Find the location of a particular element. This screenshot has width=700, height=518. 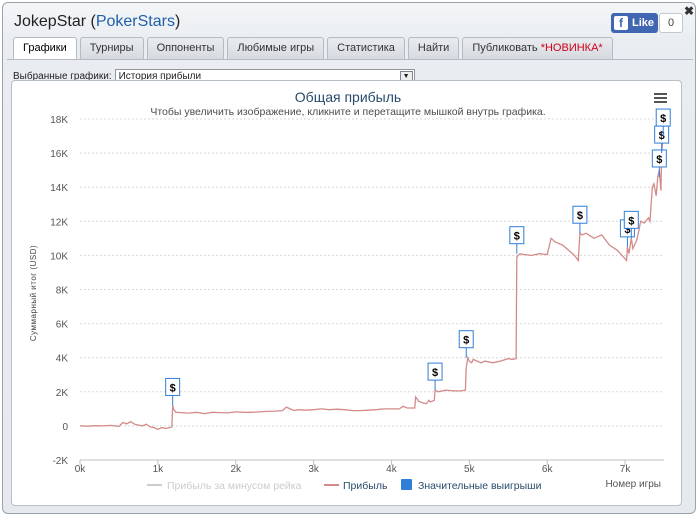

y-tick-label: -2K is located at coordinates (60, 461).